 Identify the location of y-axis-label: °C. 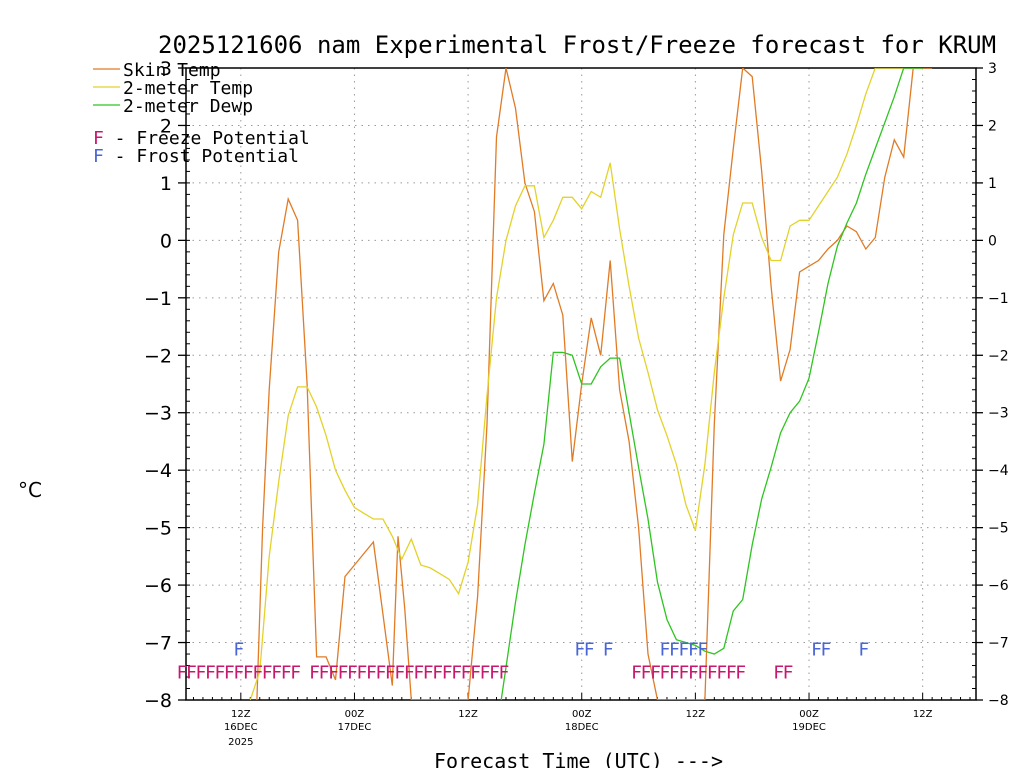
(30, 490).